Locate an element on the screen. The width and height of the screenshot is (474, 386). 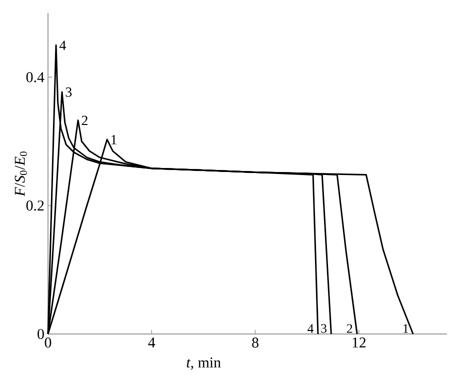
x-tick-label: 4 is located at coordinates (152, 343).